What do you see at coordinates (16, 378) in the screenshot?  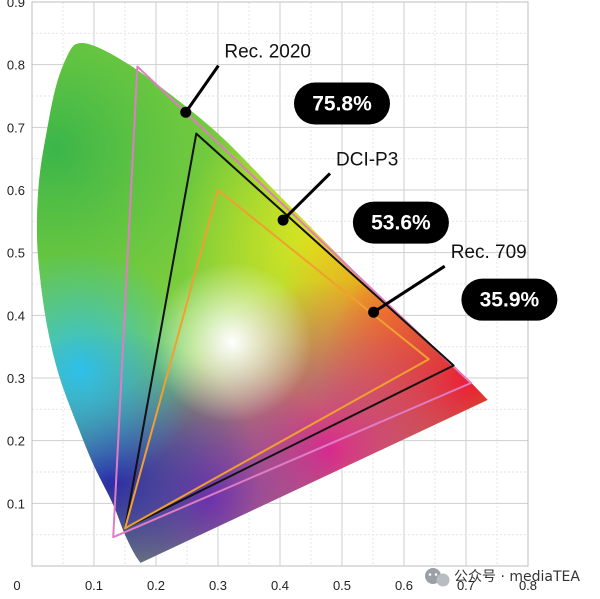 I see `y-tick-label: 0.3` at bounding box center [16, 378].